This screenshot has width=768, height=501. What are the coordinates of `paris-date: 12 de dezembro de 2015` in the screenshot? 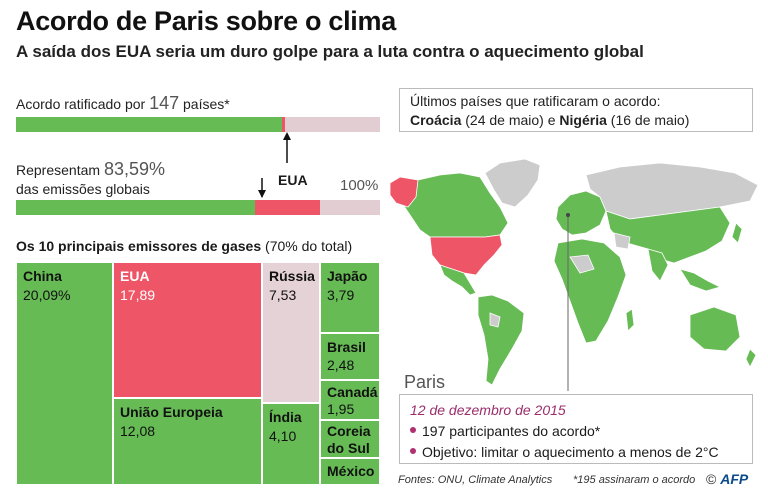 It's located at (488, 410).